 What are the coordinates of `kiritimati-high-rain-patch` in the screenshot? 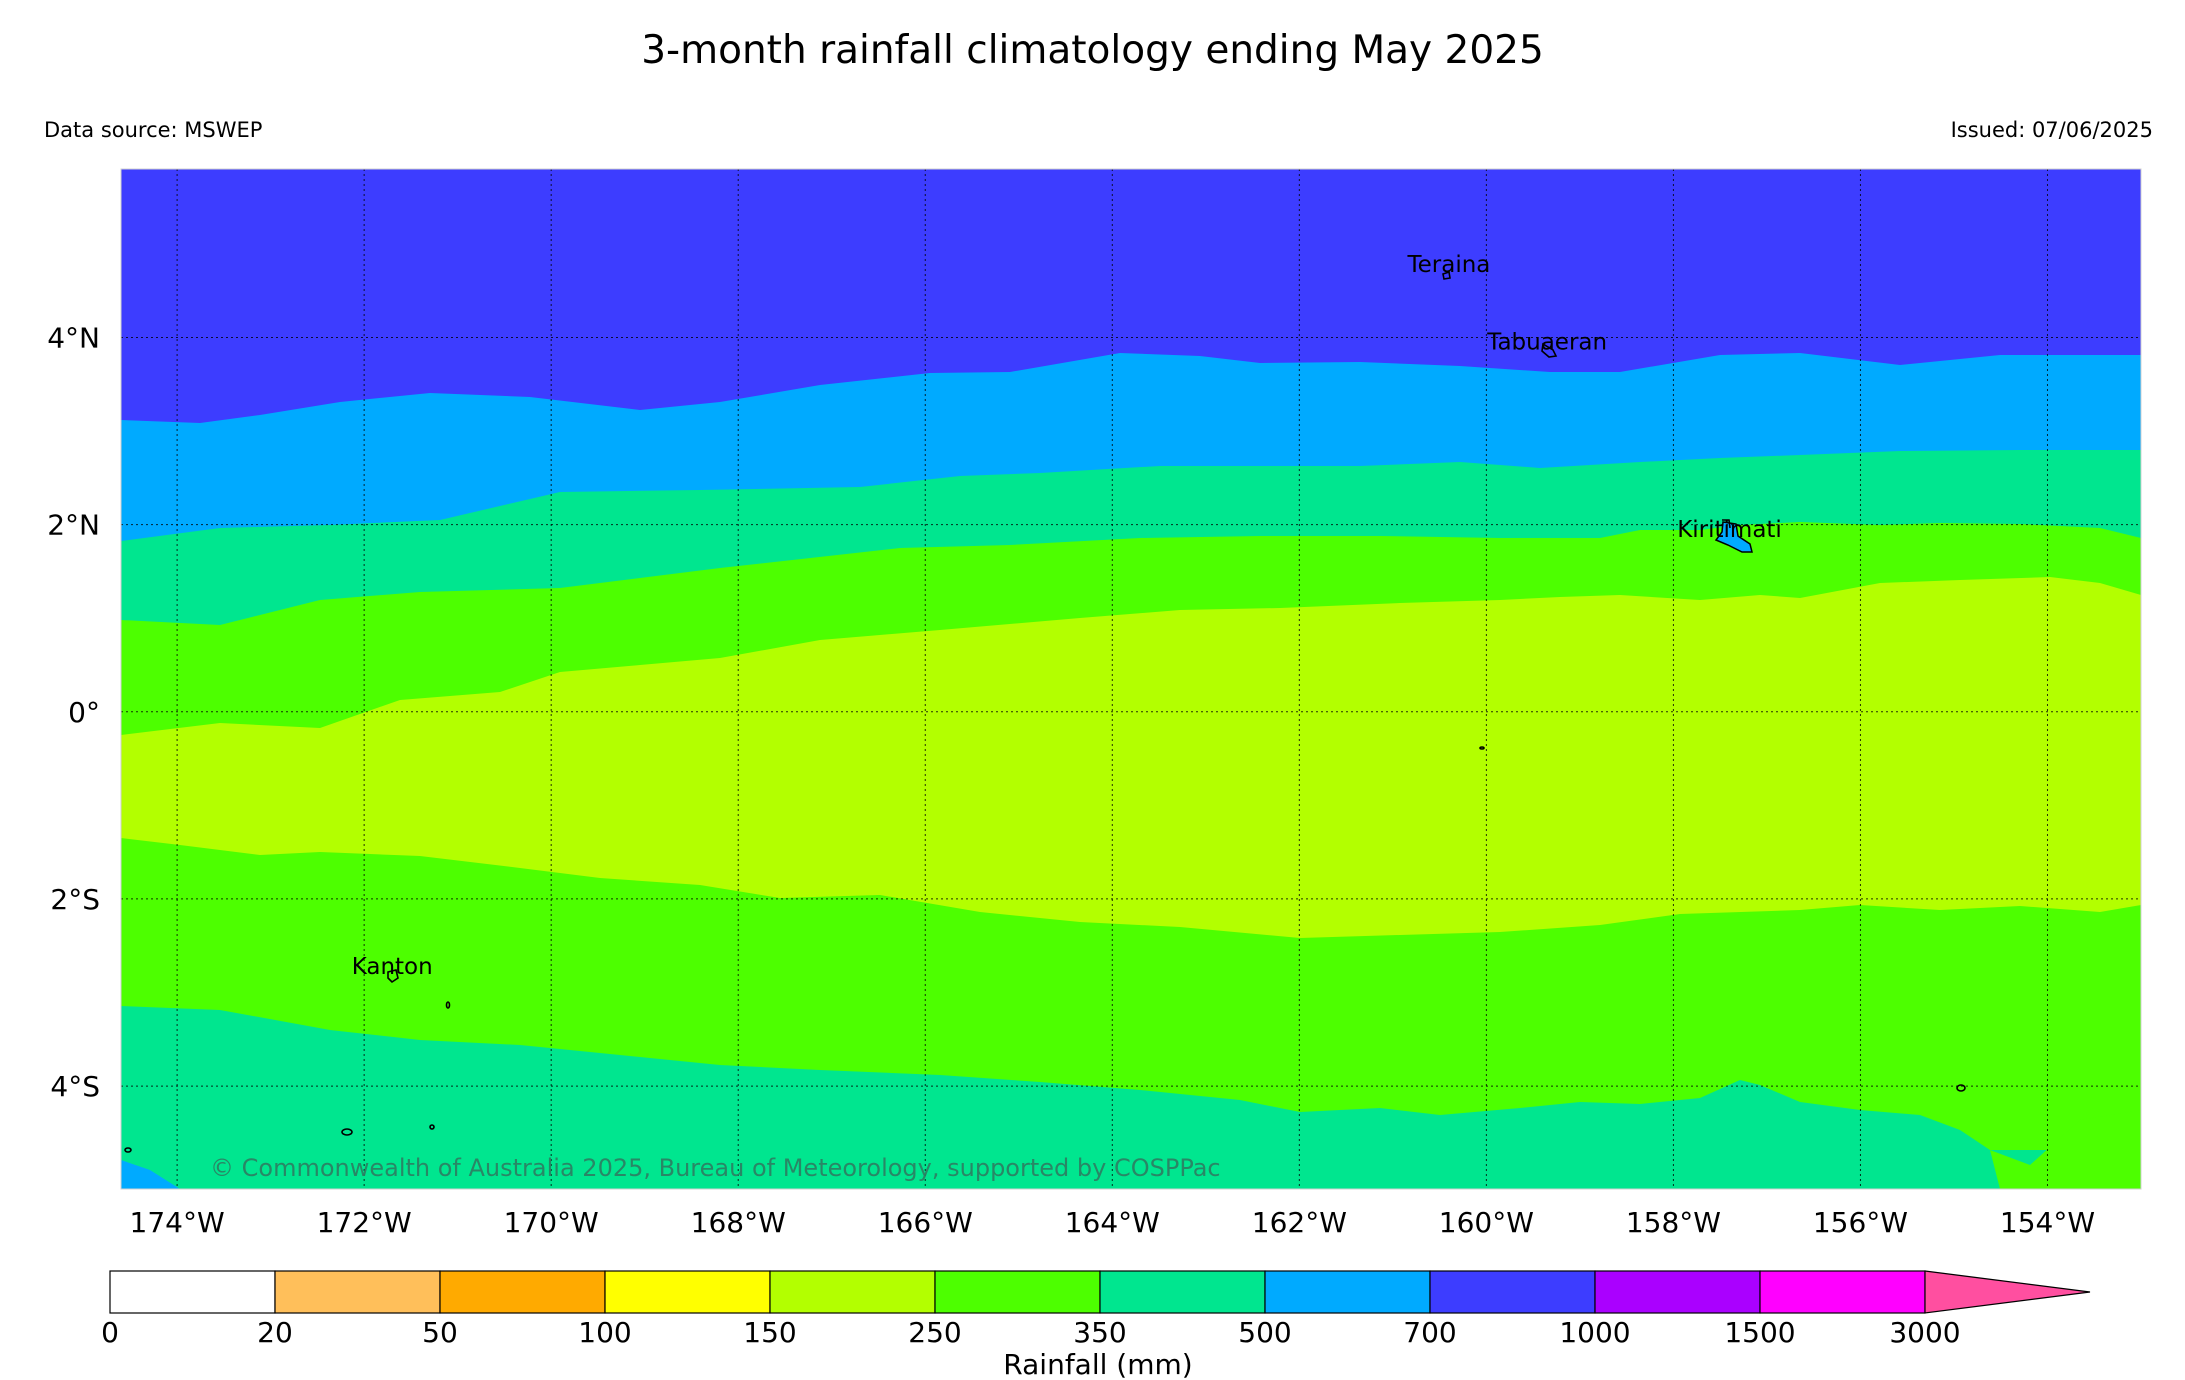 It's located at (1733, 537).